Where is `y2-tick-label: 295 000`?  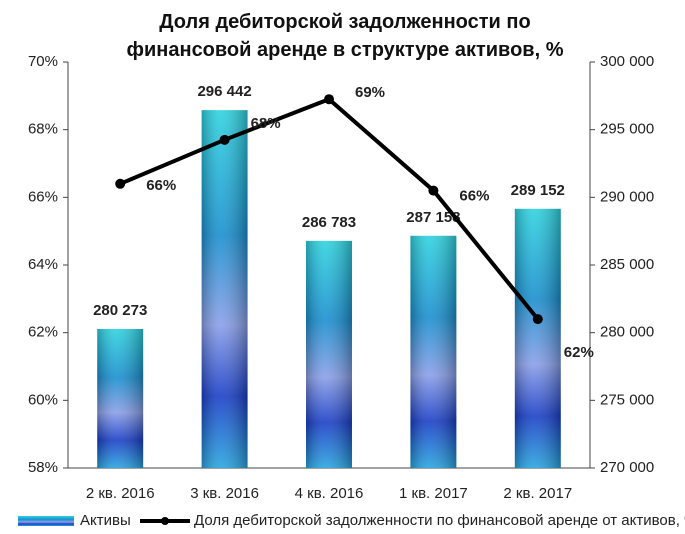
y2-tick-label: 295 000 is located at coordinates (627, 129).